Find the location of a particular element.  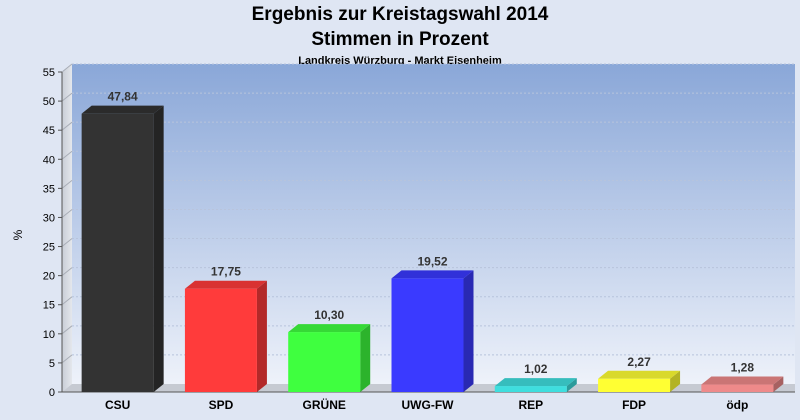

bar-rep is located at coordinates (535, 385).